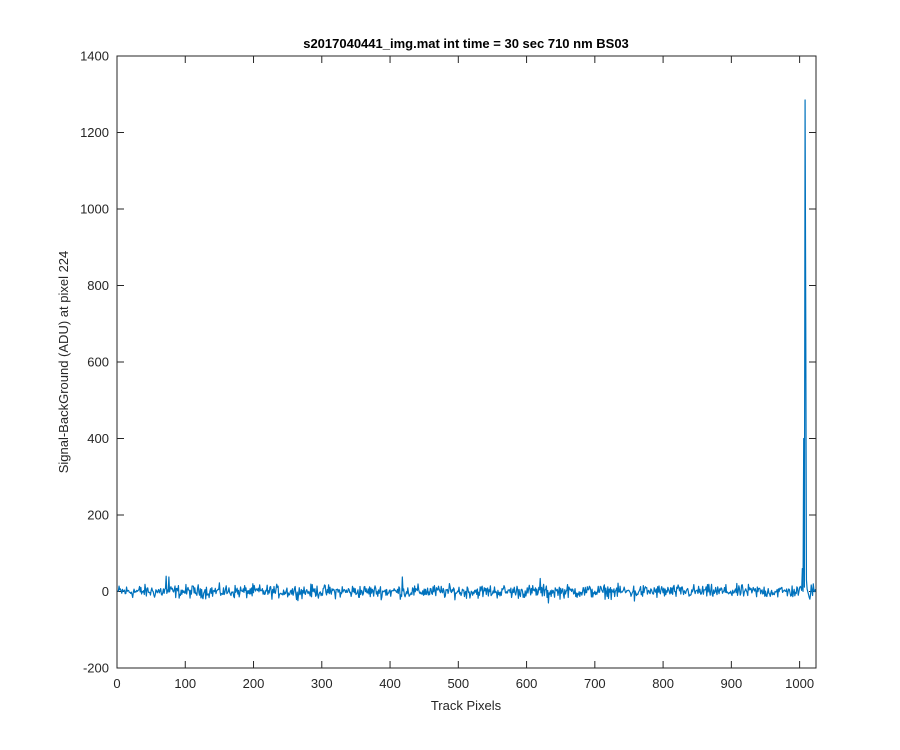 This screenshot has width=900, height=750. Describe the element at coordinates (105, 591) in the screenshot. I see `y-tick-label: 0` at that location.